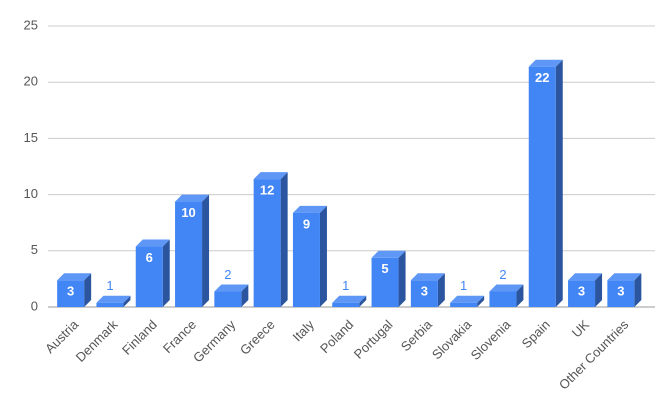 The width and height of the screenshot is (663, 414). I want to click on x-tick-label: Germany, so click(214, 341).